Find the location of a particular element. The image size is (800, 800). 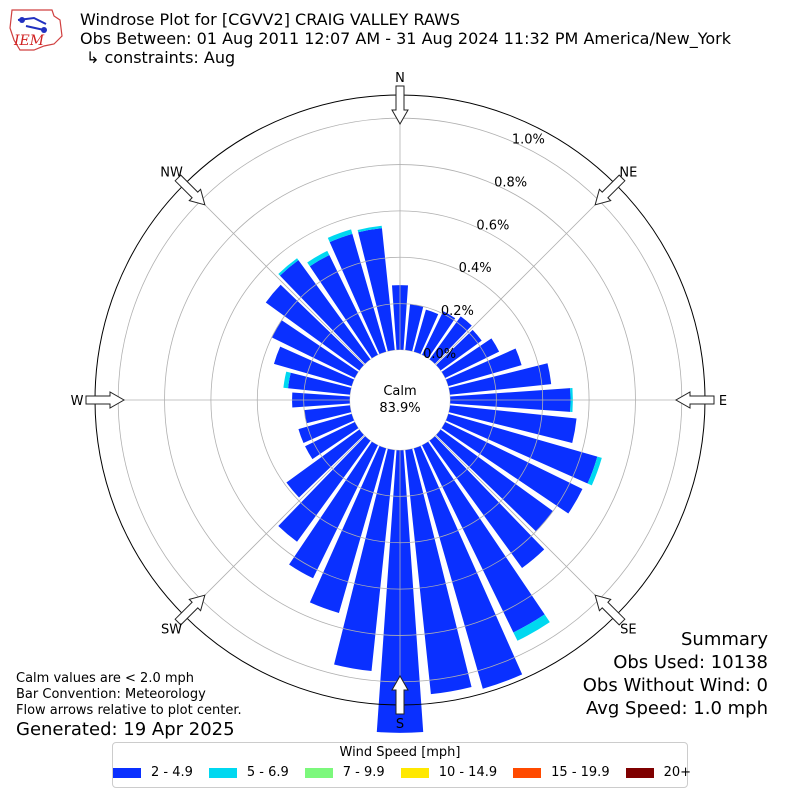

windrose-bar-220deg is located at coordinates (324, 488).